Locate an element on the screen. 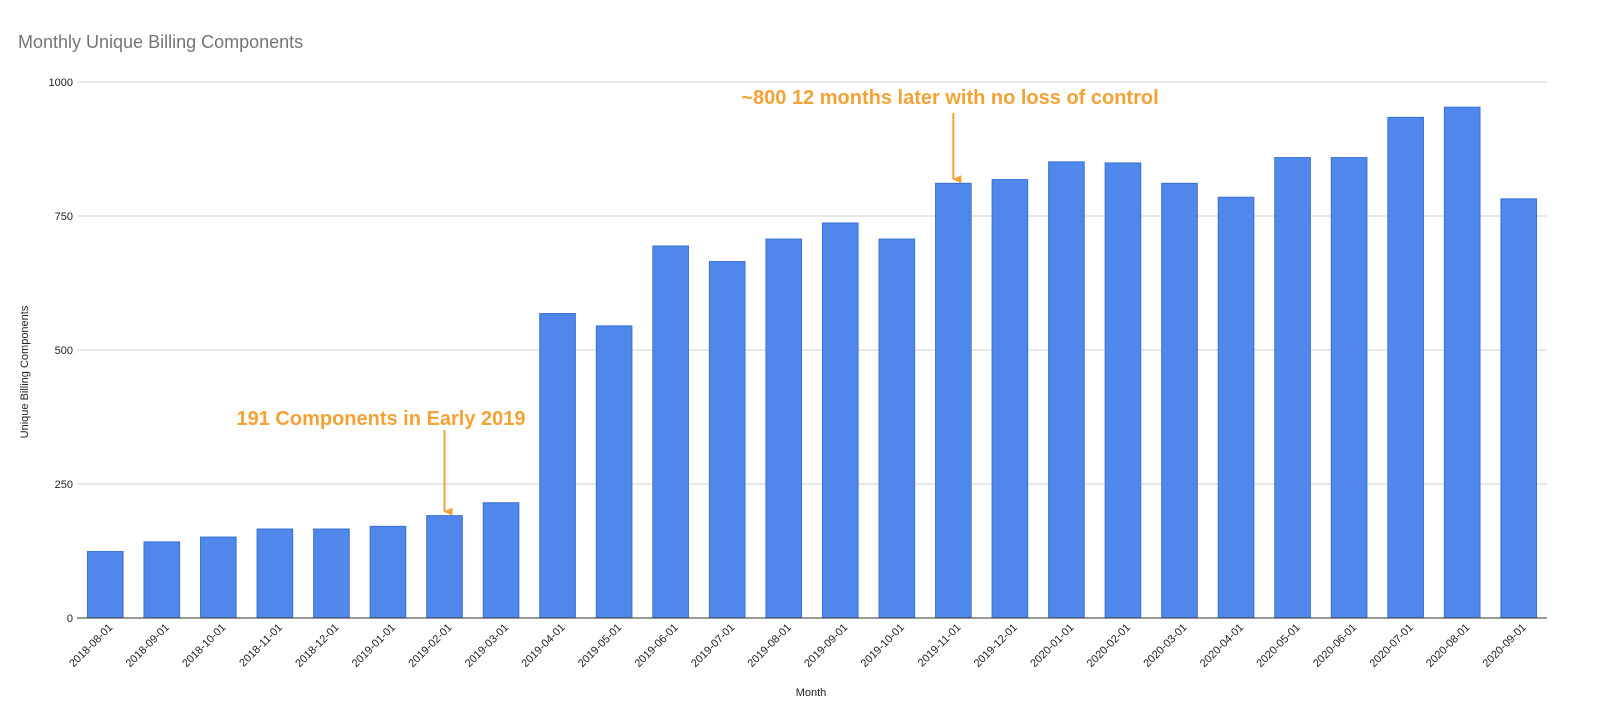 This screenshot has width=1600, height=722. x-tick-label: 2019-10-01 is located at coordinates (883, 646).